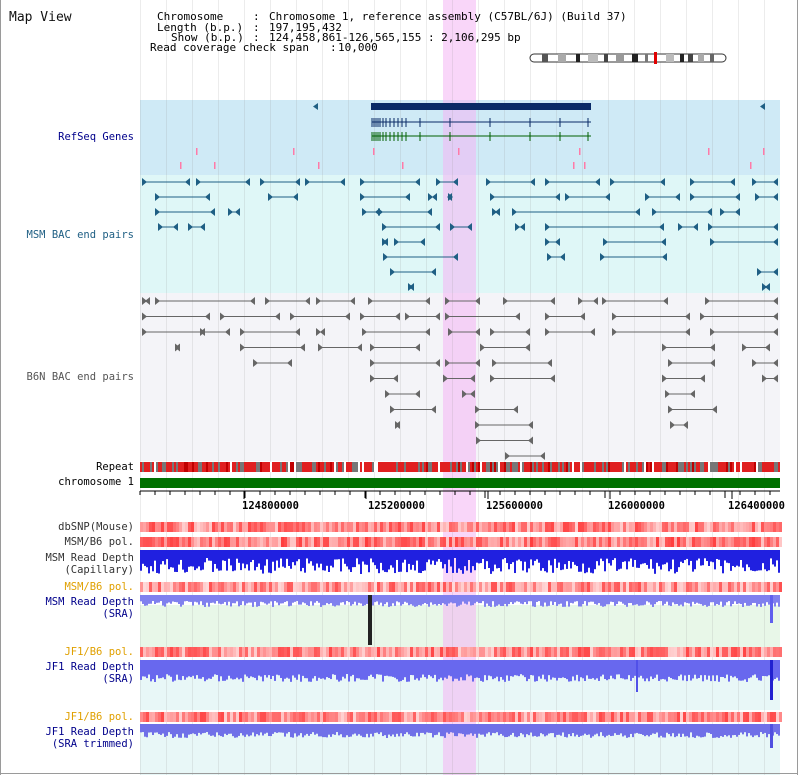 The image size is (800, 775). What do you see at coordinates (99, 717) in the screenshot?
I see `jf1-b6-pol-label-2: JF1/B6 pol.` at bounding box center [99, 717].